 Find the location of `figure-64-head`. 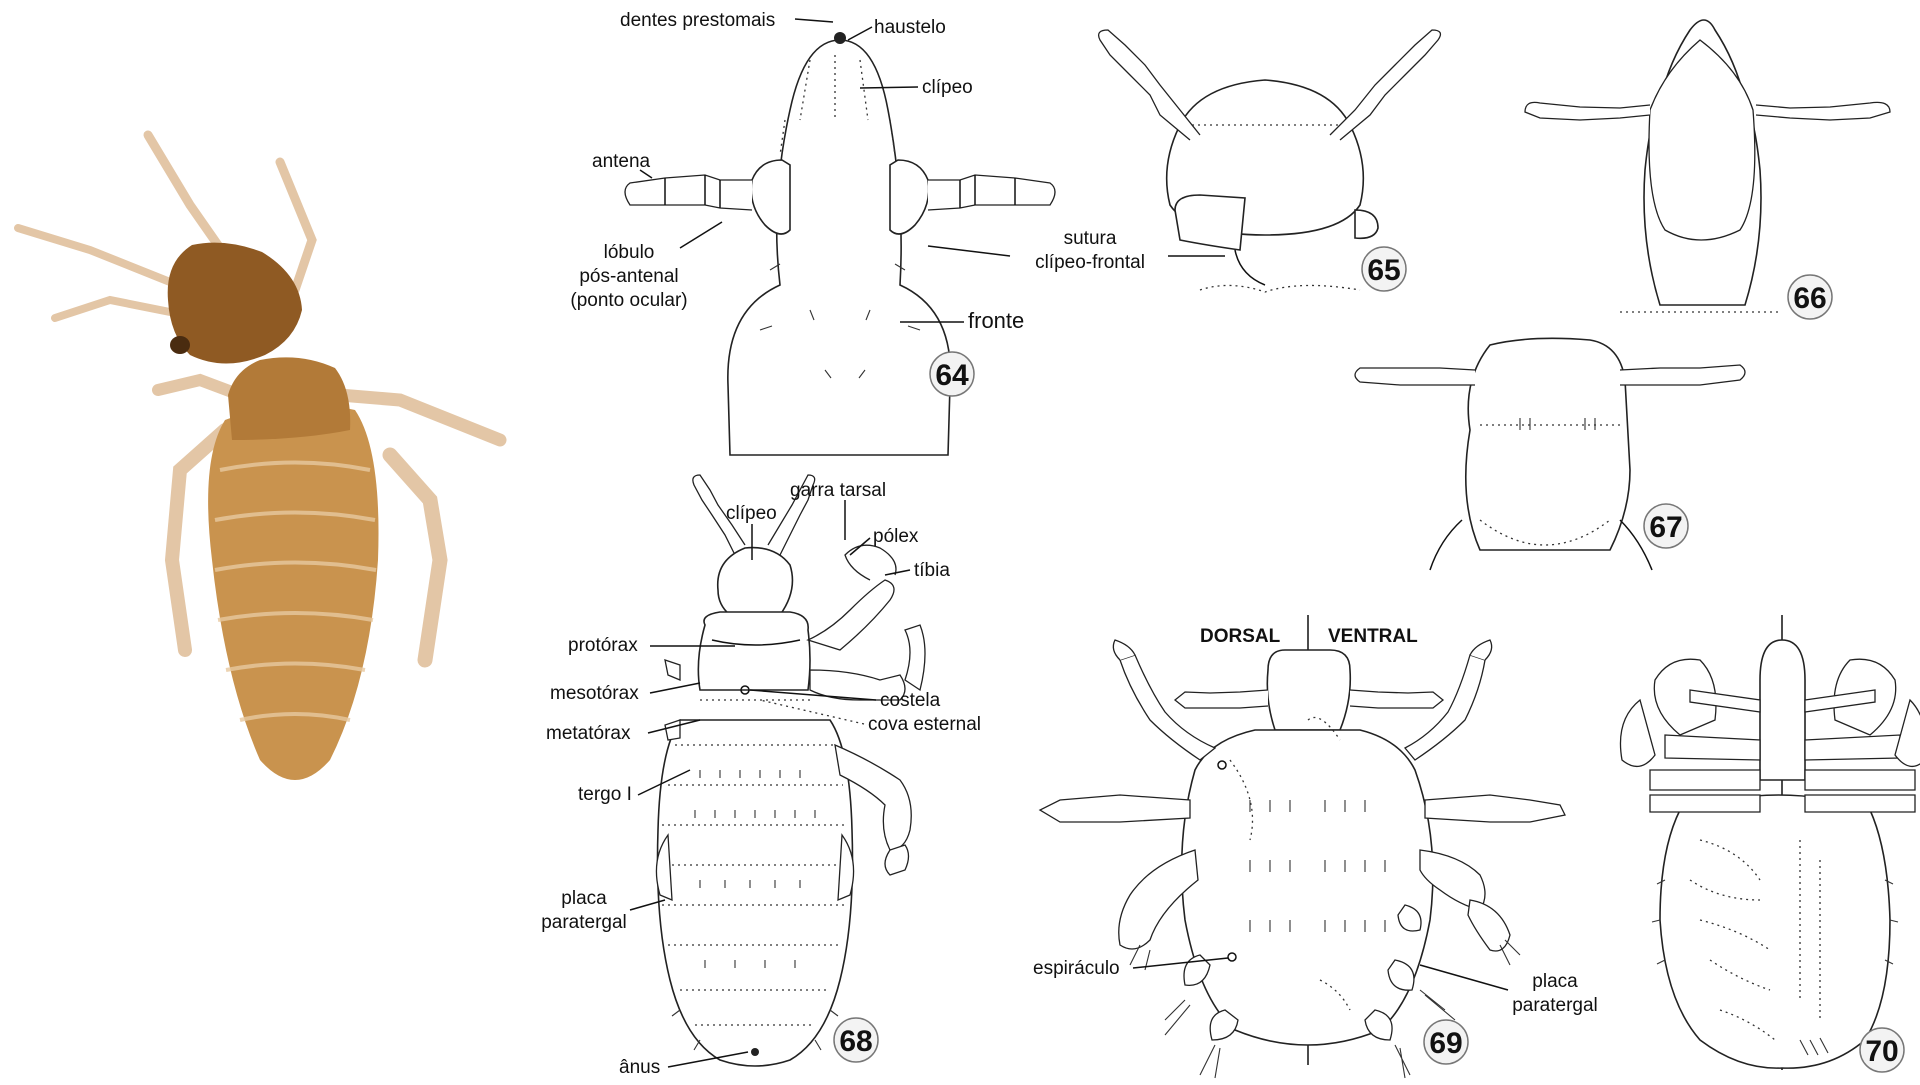

figure-64-head is located at coordinates (840, 244).